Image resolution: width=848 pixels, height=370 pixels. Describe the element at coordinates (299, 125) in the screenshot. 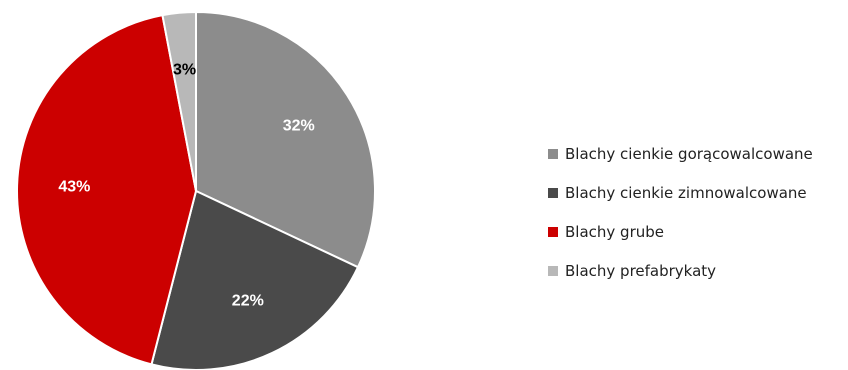

I see `data-label-blachy-cienkie-goracowalcowane: 32%` at that location.